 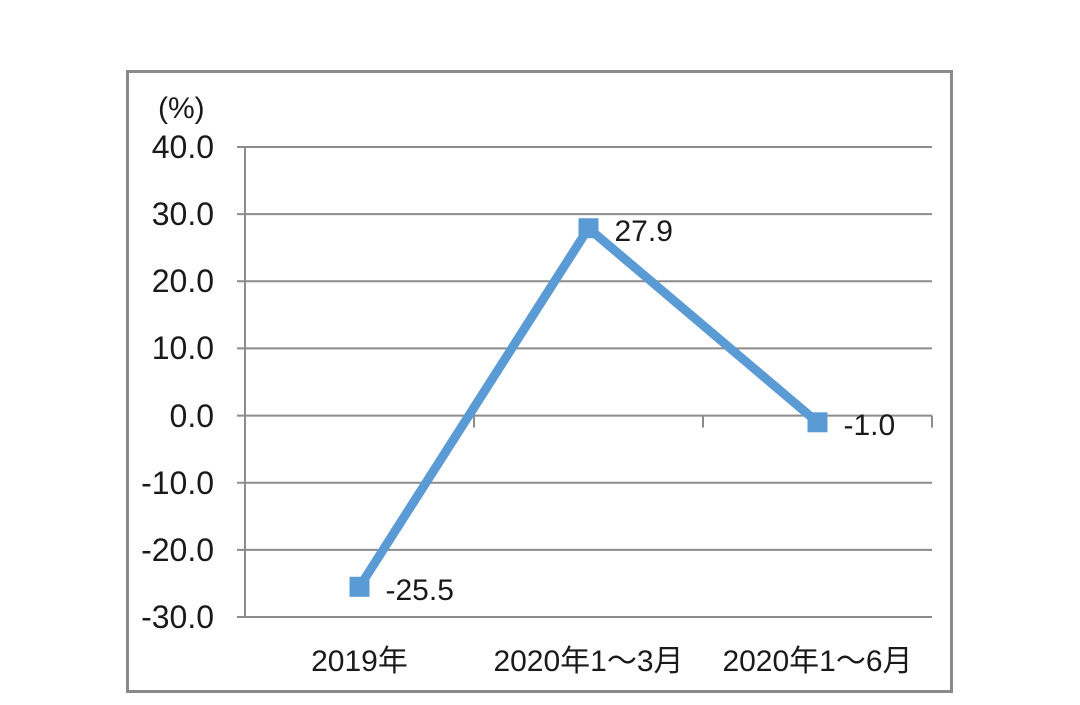 What do you see at coordinates (177, 617) in the screenshot?
I see `y-axis-tick-label: -30.0` at bounding box center [177, 617].